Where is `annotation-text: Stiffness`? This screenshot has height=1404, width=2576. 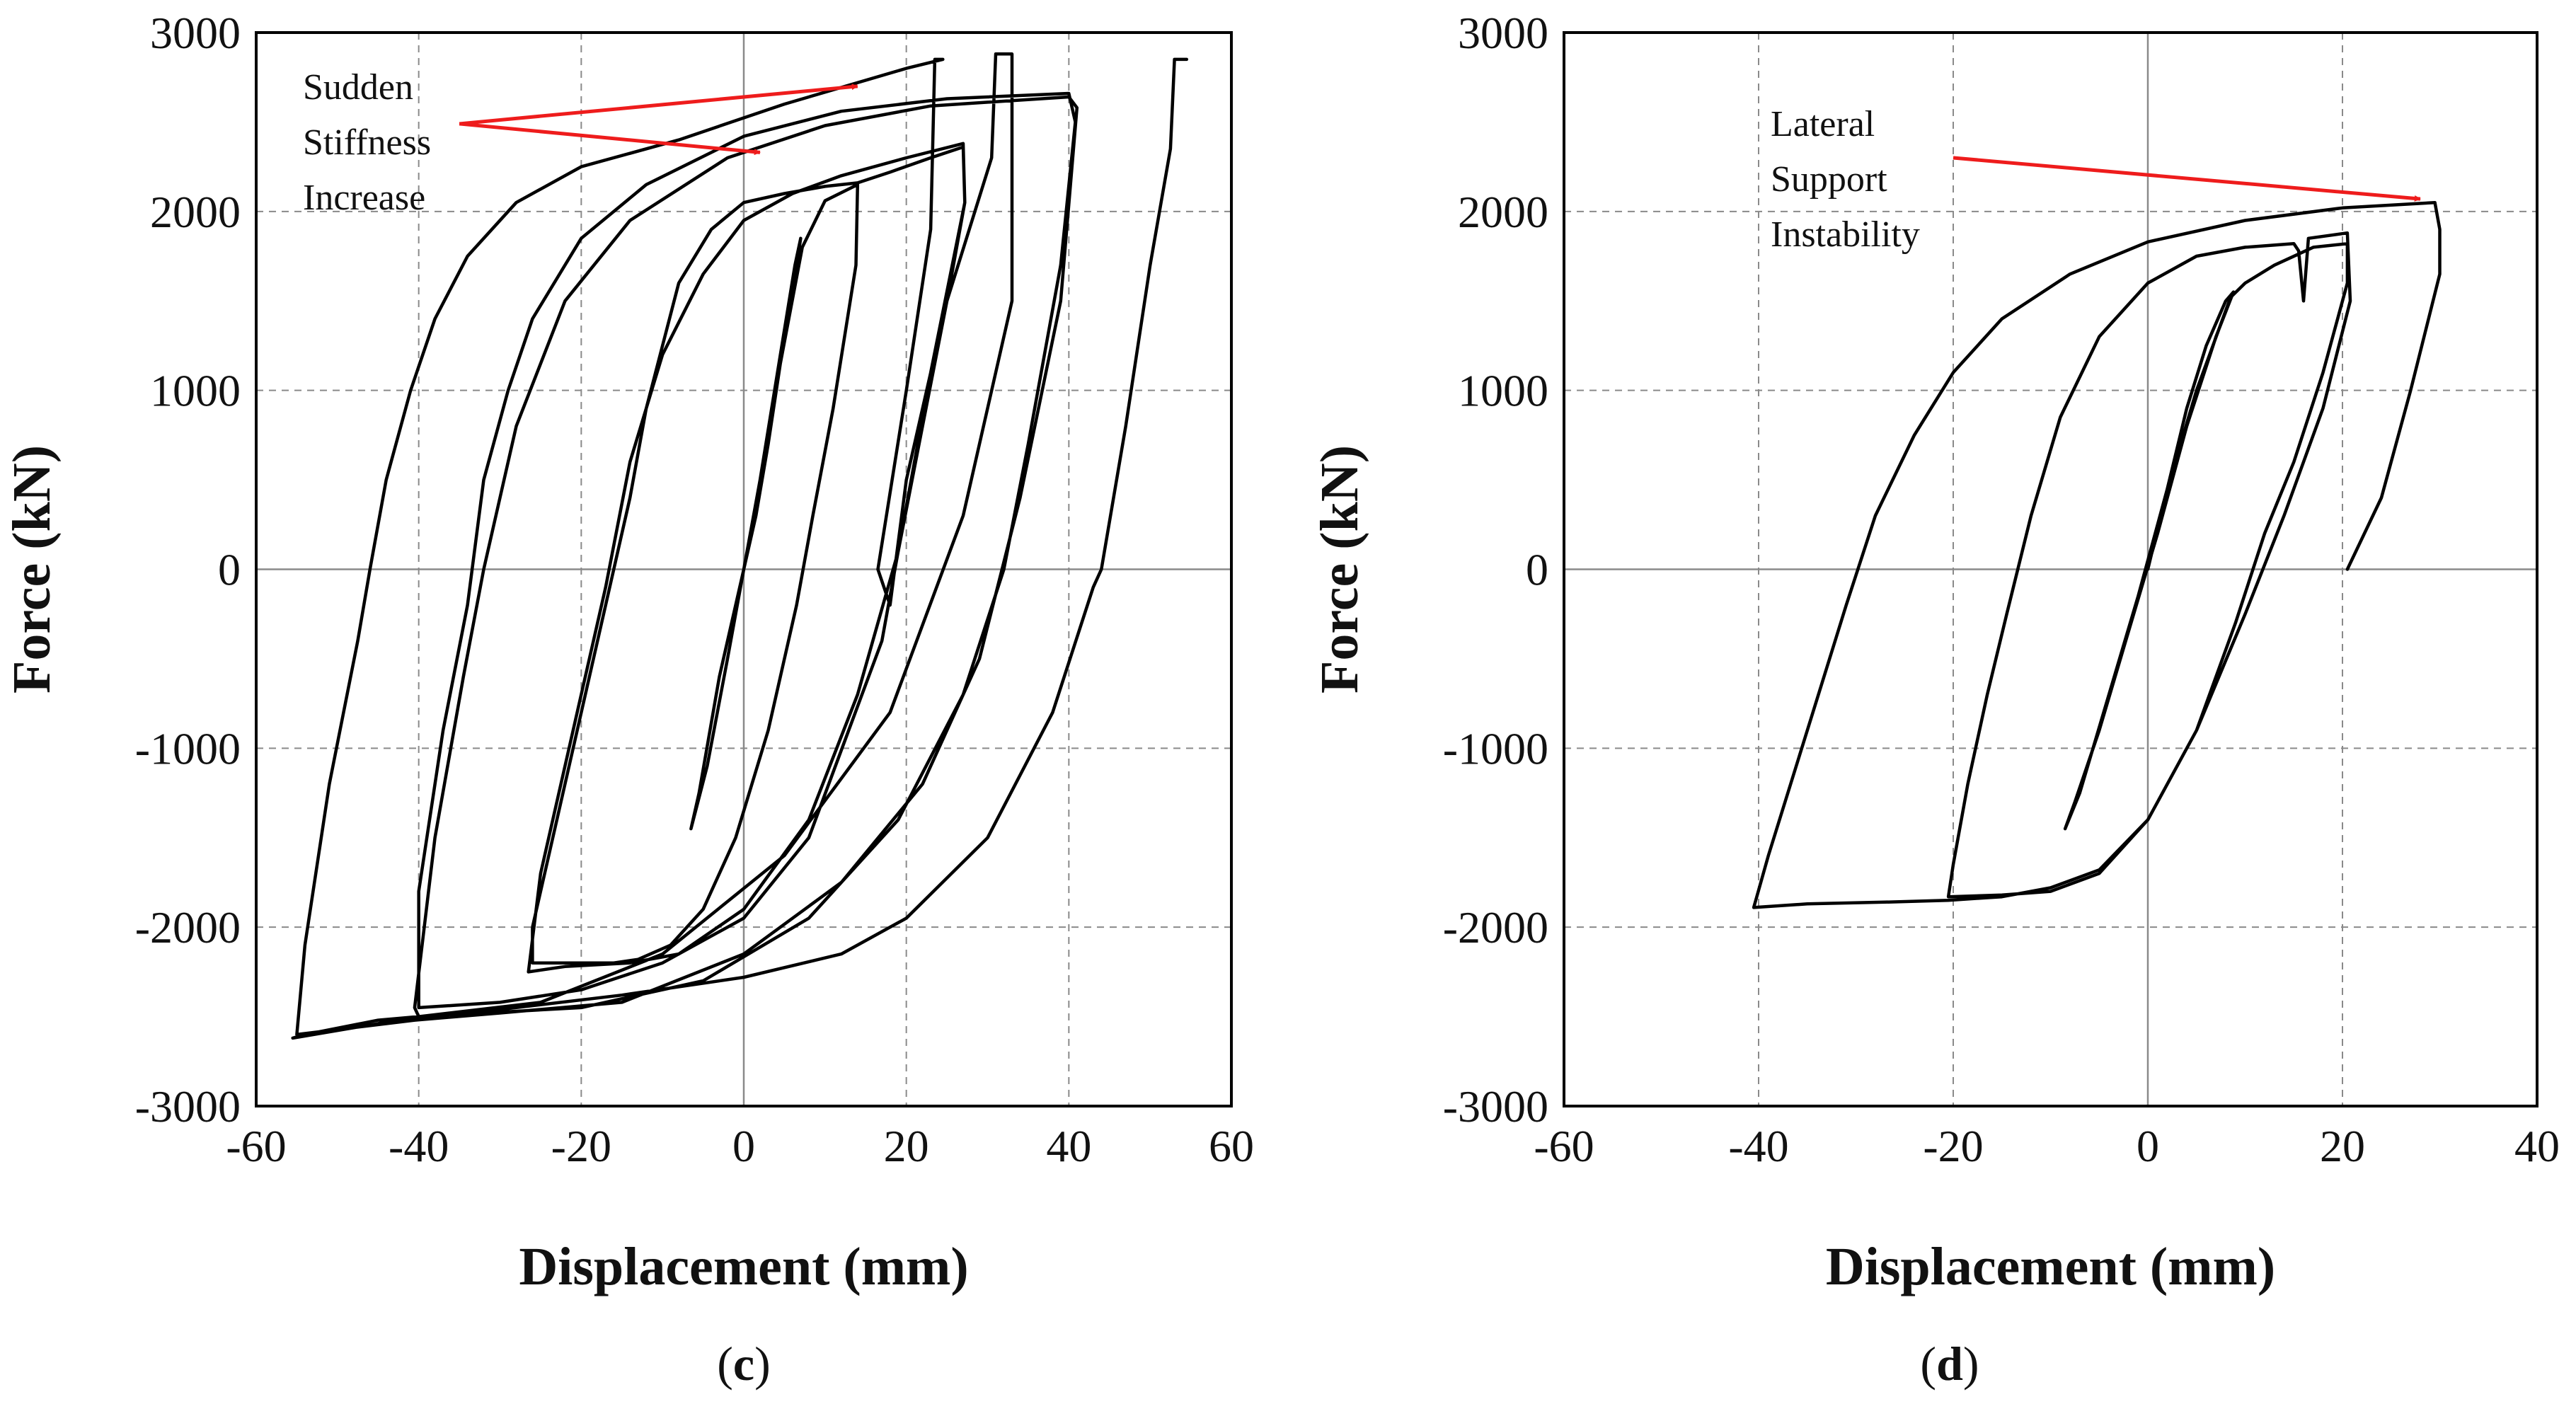 annotation-text: Stiffness is located at coordinates (367, 142).